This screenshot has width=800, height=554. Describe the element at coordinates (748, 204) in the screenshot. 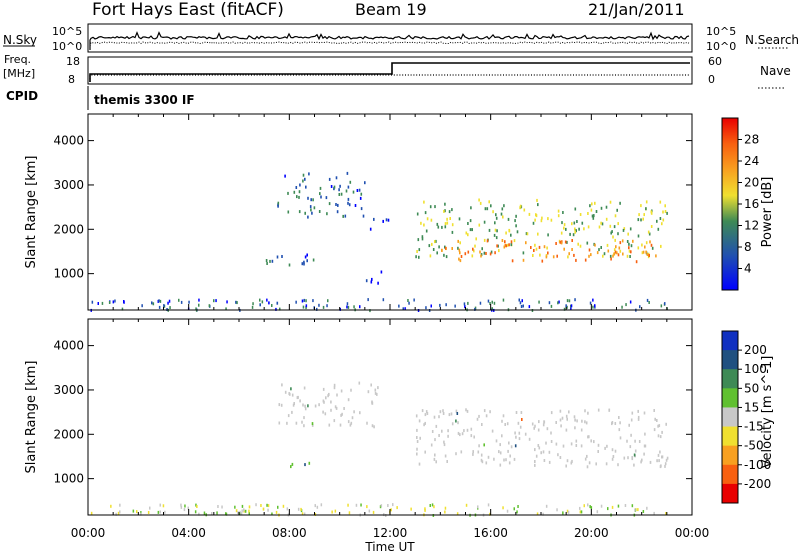

I see `power-colorbar-ticks: 4 8 12 16 20 24 28` at that location.